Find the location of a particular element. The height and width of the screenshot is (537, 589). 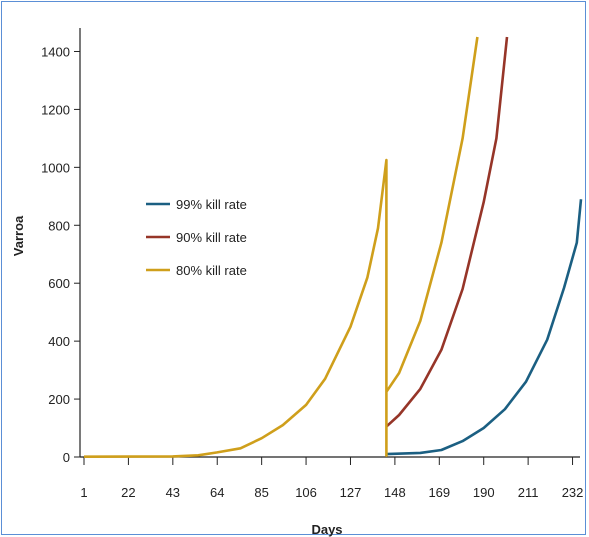

legend: 99% kill rate 90% kill rate 80% kill rate is located at coordinates (196, 237).